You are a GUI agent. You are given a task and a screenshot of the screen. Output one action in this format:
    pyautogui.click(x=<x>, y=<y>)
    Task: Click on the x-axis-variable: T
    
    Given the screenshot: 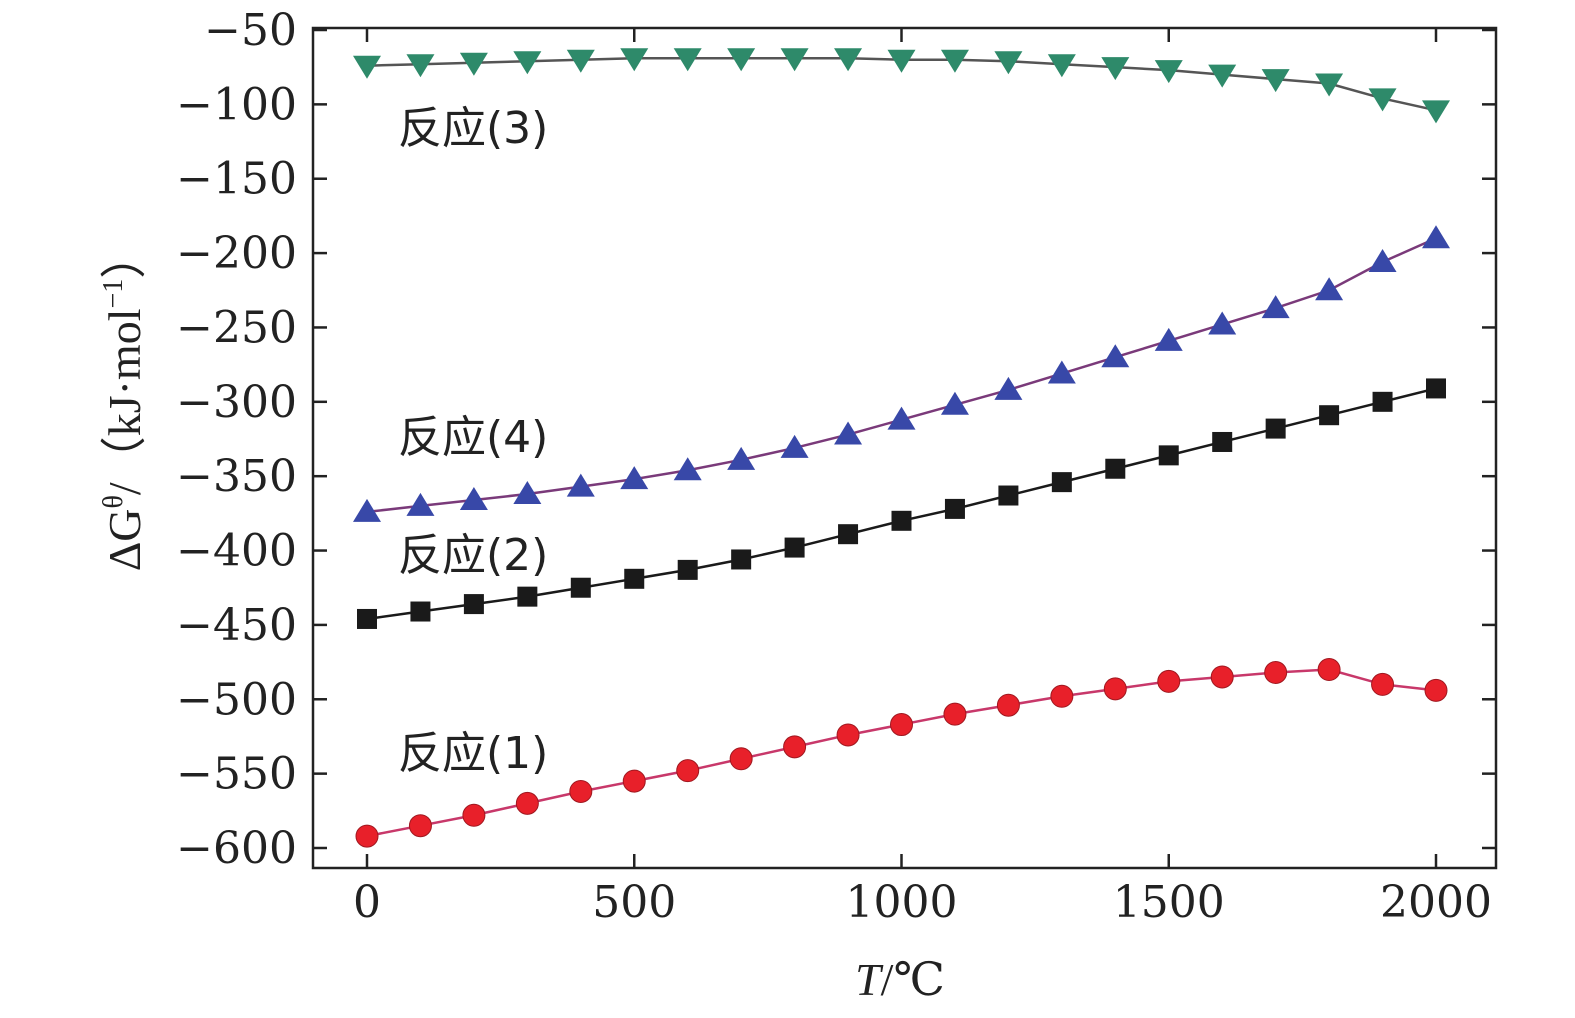 What is the action you would take?
    pyautogui.click(x=869, y=979)
    